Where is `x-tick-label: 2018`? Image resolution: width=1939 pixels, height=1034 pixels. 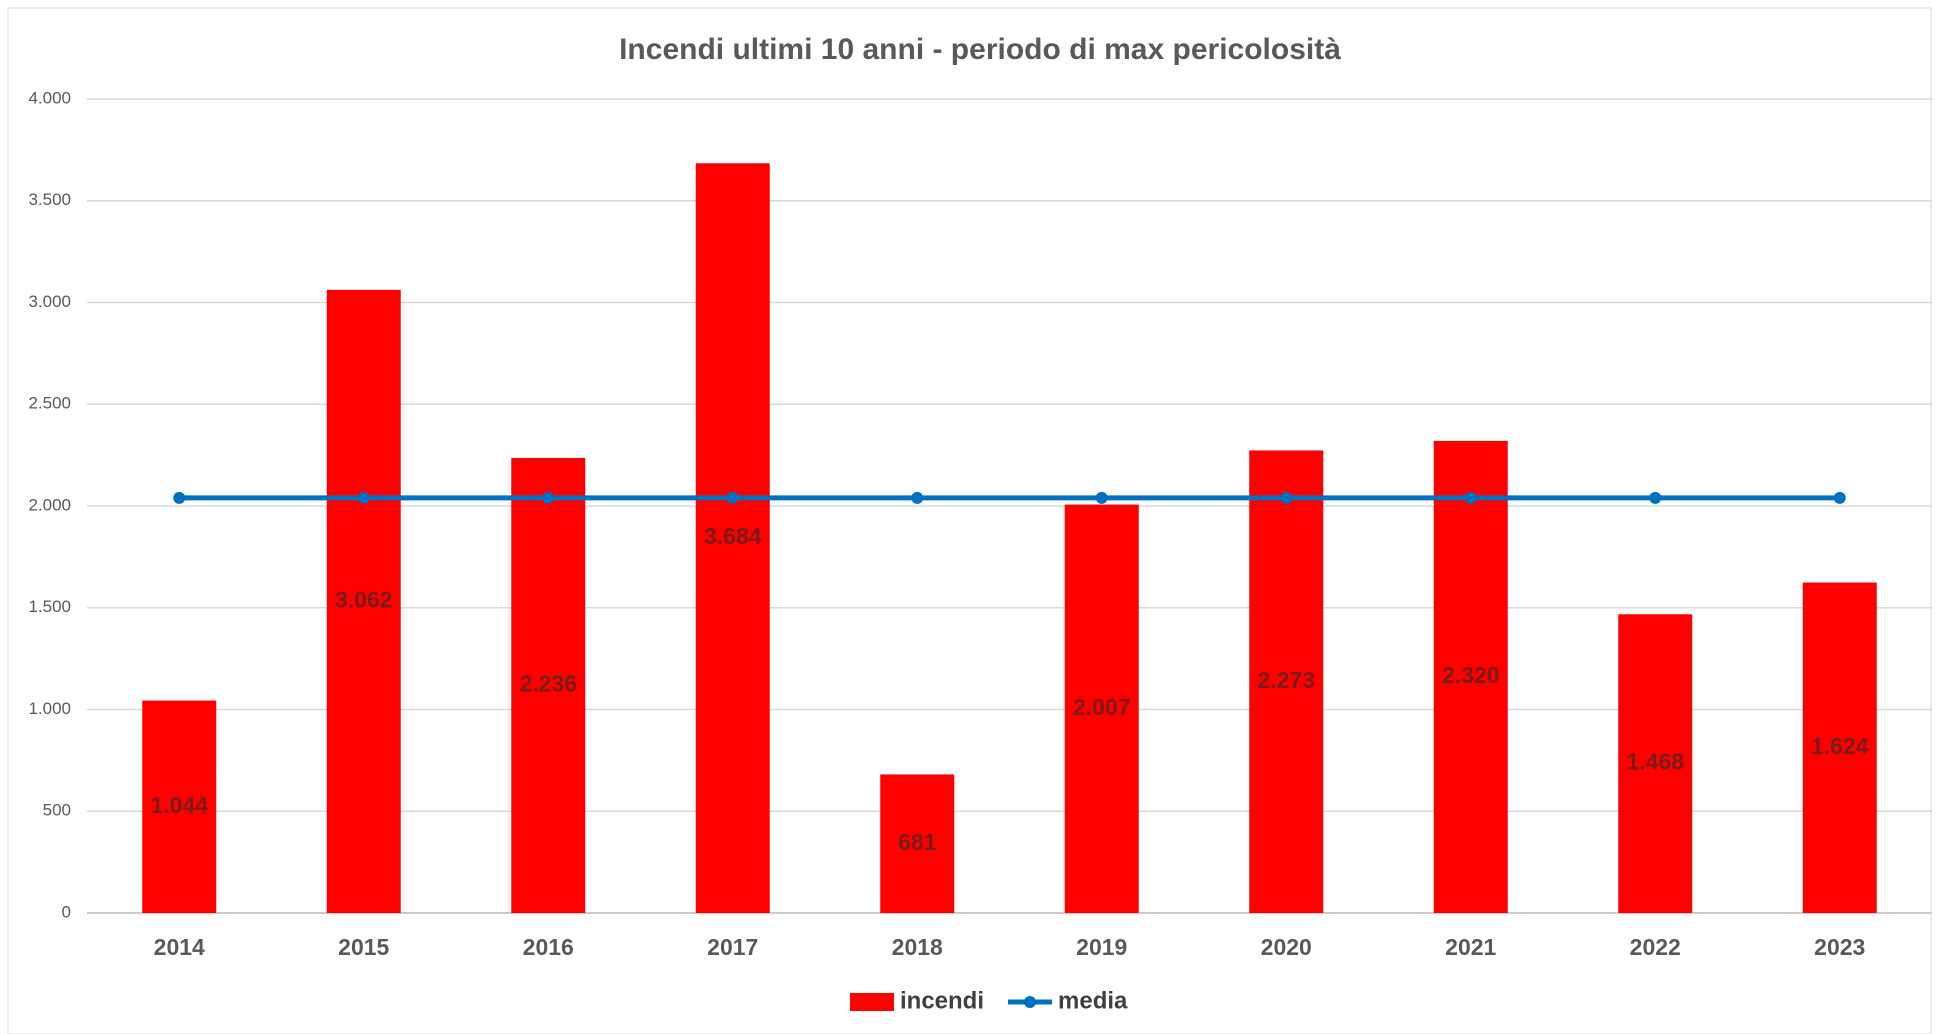
x-tick-label: 2018 is located at coordinates (917, 947).